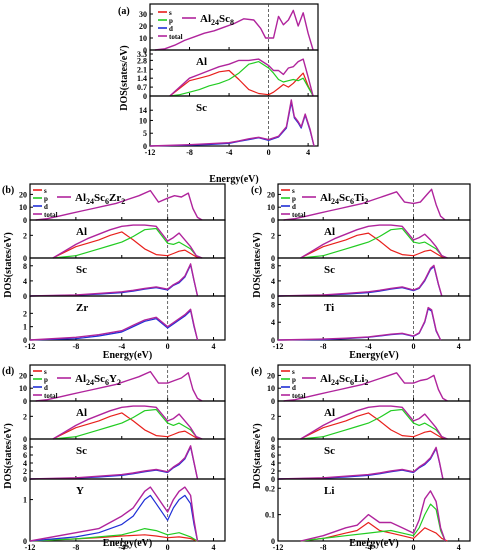 This screenshot has height=550, width=482. I want to click on panel-label: Zr, so click(82, 308).